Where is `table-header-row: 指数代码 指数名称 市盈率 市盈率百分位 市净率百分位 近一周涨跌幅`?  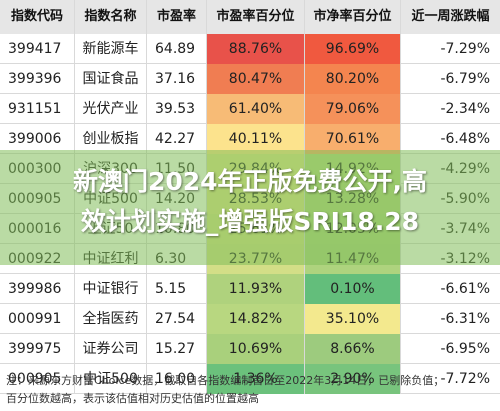 table-header-row: 指数代码 指数名称 市盈率 市盈率百分位 市净率百分位 近一周涨跌幅 is located at coordinates (250, 17).